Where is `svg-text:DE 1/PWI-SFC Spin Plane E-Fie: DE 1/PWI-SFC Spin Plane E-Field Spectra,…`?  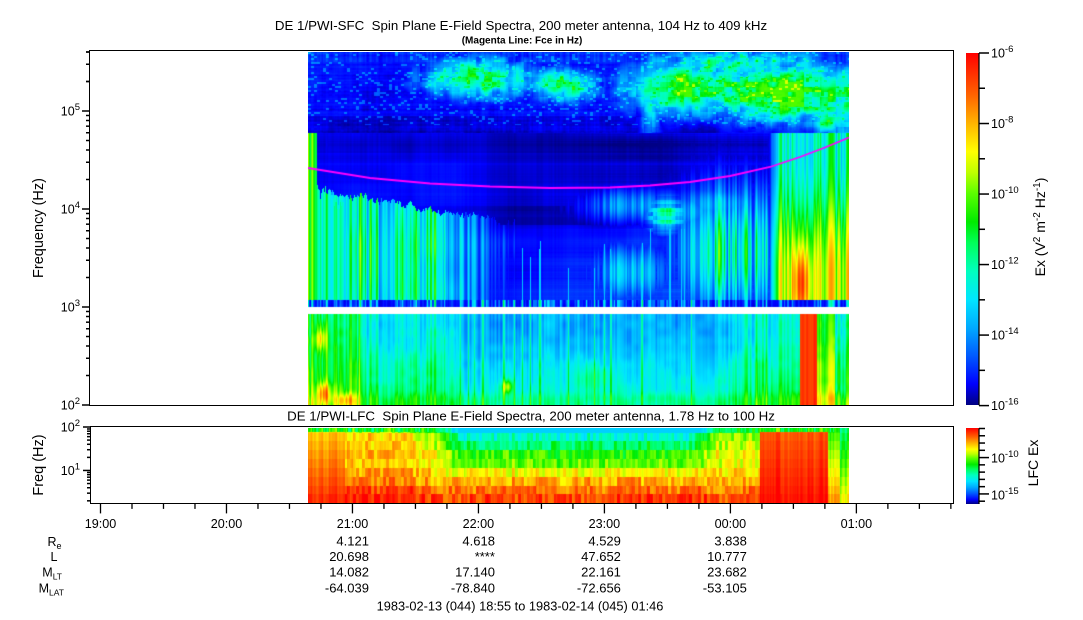 svg-text:DE 1/PWI-SFC Spin Plane E-Fie: DE 1/PWI-SFC Spin Plane E-Field Spectra,… is located at coordinates (521, 25).